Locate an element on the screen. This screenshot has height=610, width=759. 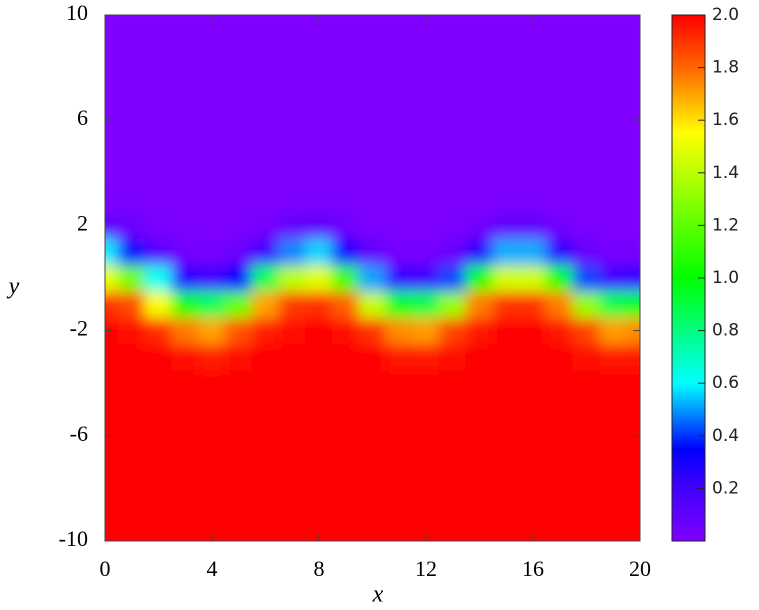
y-tick-label: 10 is located at coordinates (77, 12).